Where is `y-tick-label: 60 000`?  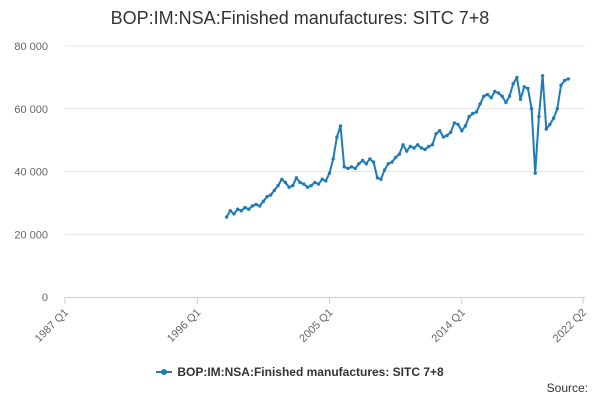
y-tick-label: 60 000 is located at coordinates (31, 110).